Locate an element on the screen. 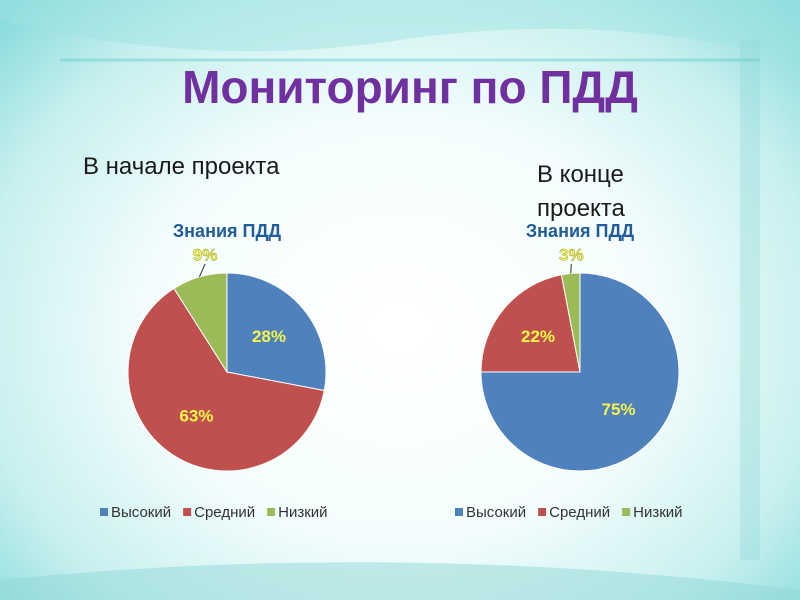 Image resolution: width=800 pixels, height=600 pixels. caption: В конце проекта is located at coordinates (581, 191).